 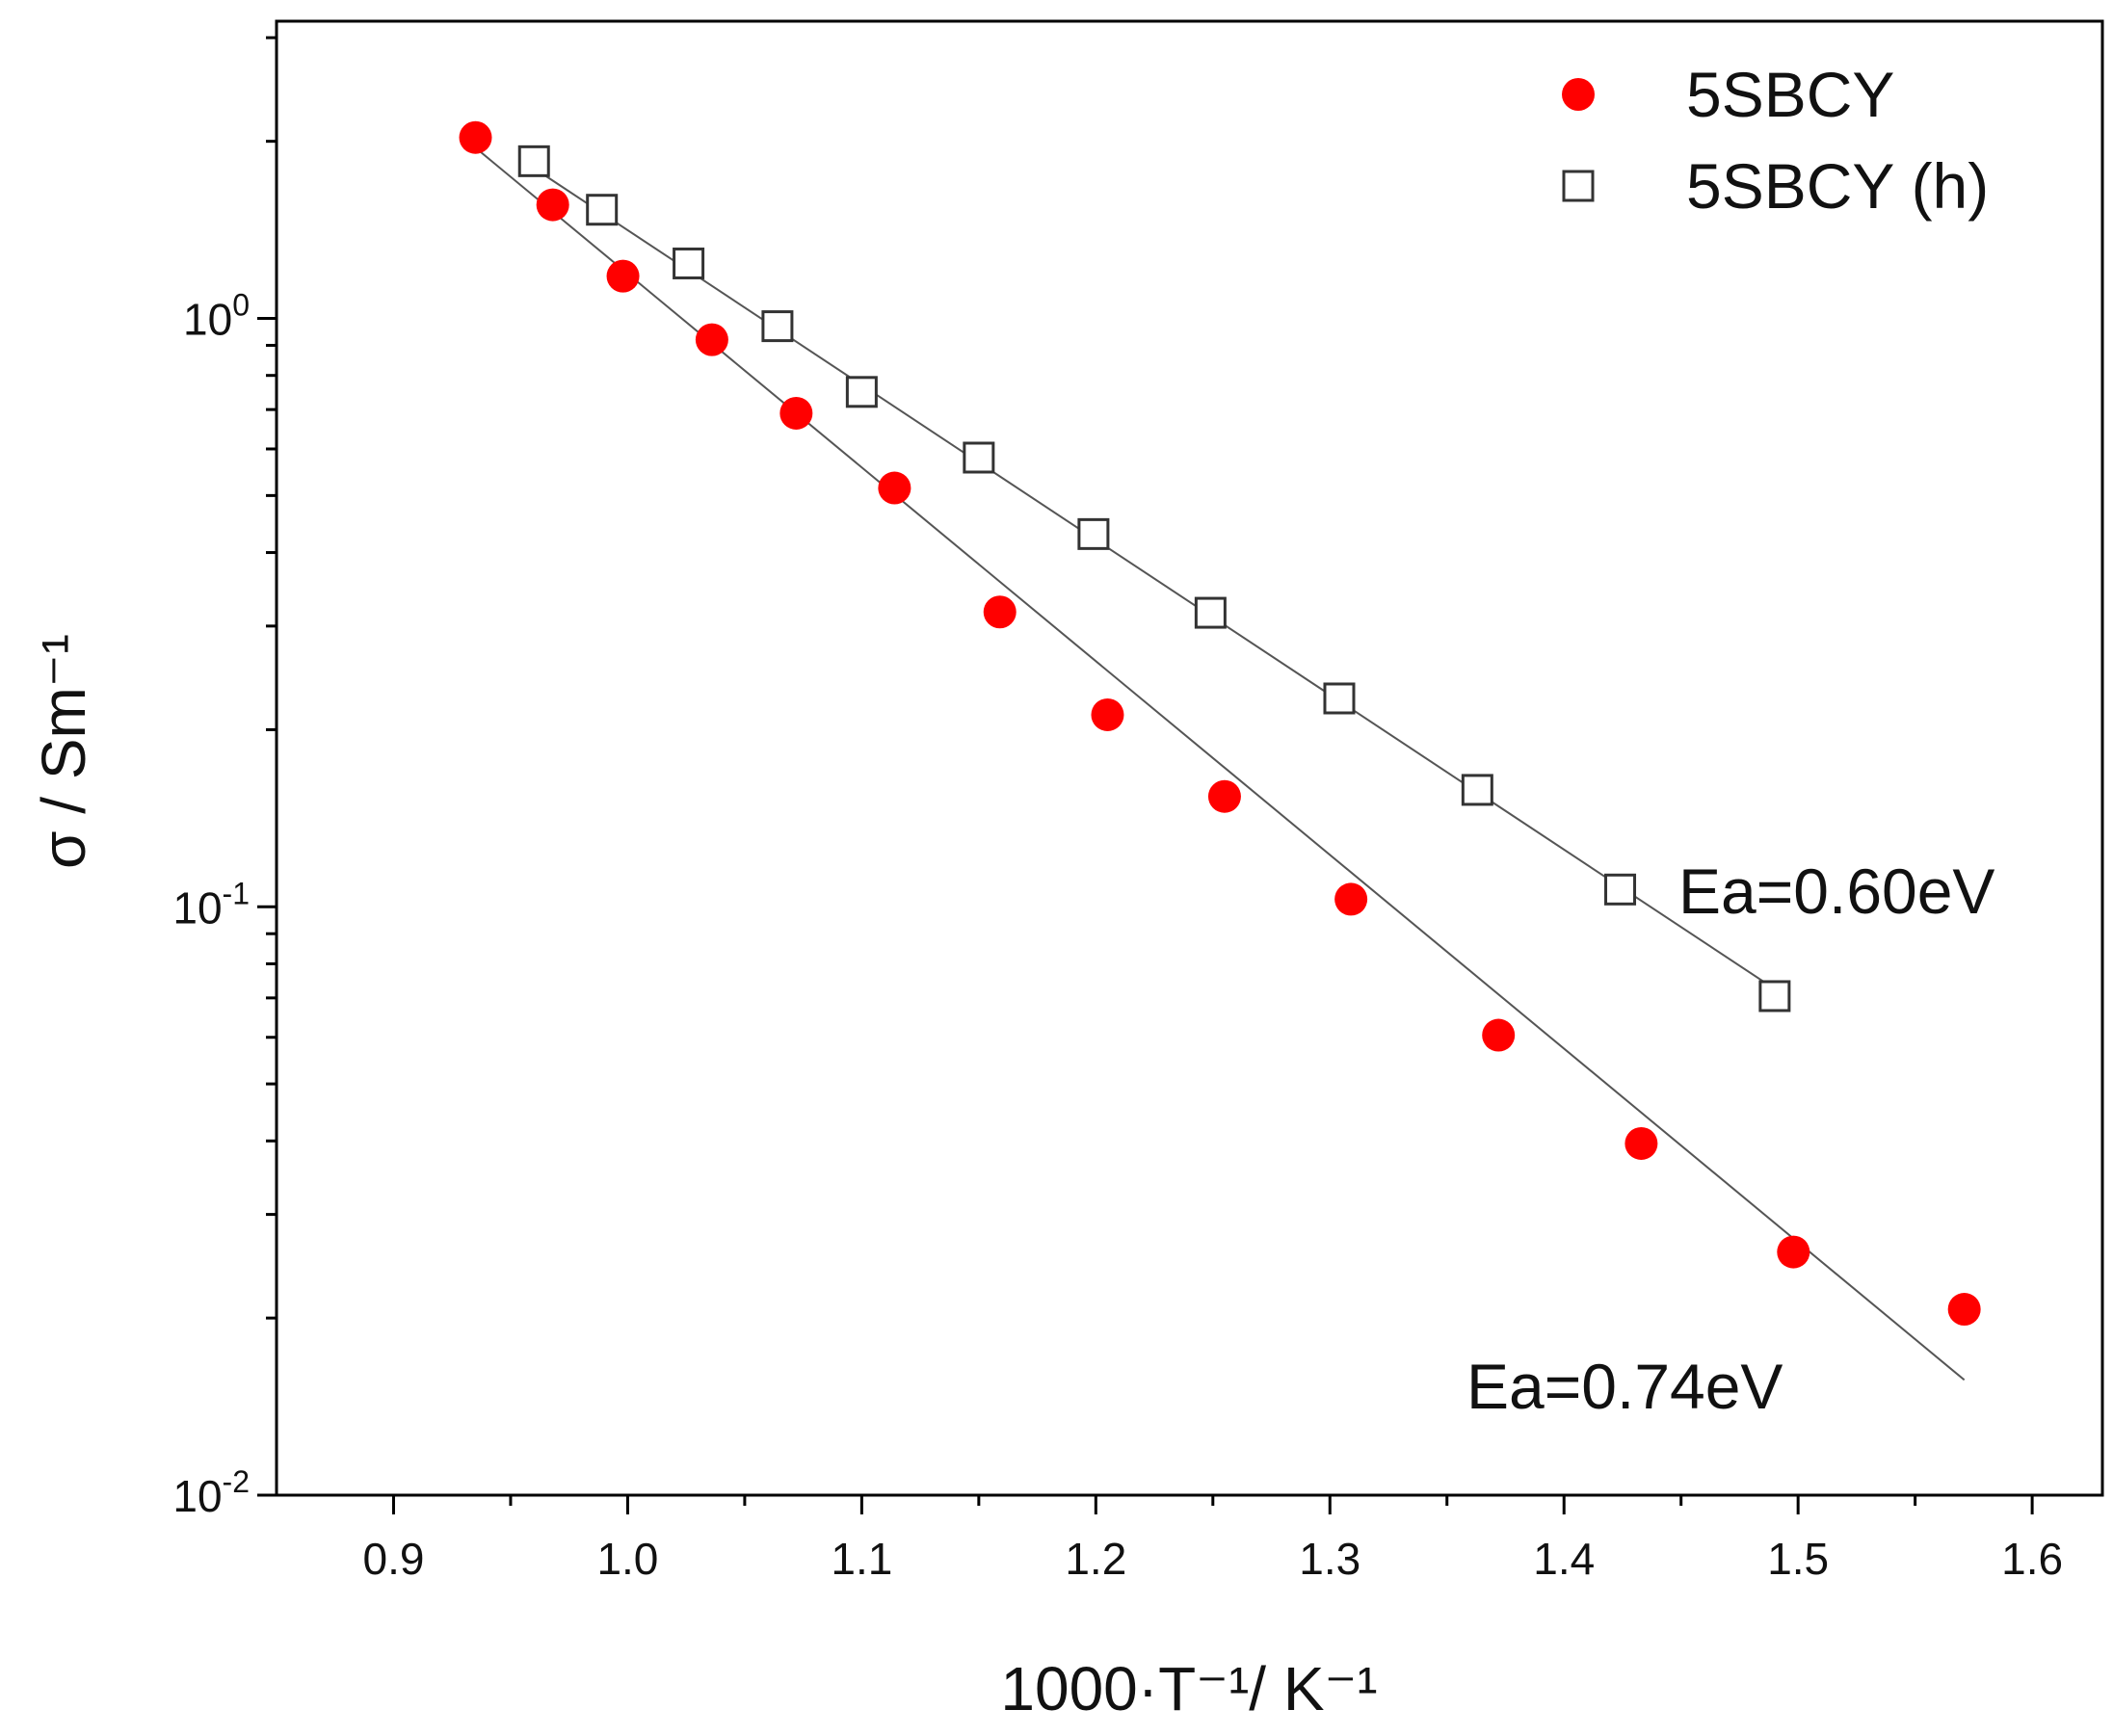 I want to click on x-axis: 0.9 1.0 1.1 1.2 1.3 1.4 1.5 1.6, so click(x=1213, y=1540).